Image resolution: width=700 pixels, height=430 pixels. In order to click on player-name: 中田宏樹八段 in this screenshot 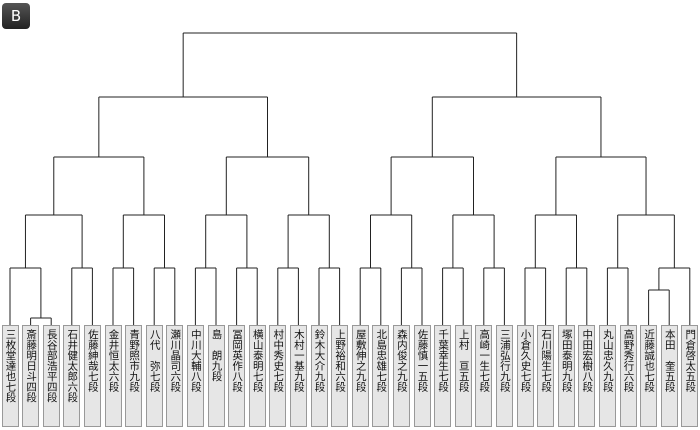, I will do `click(587, 376)`.